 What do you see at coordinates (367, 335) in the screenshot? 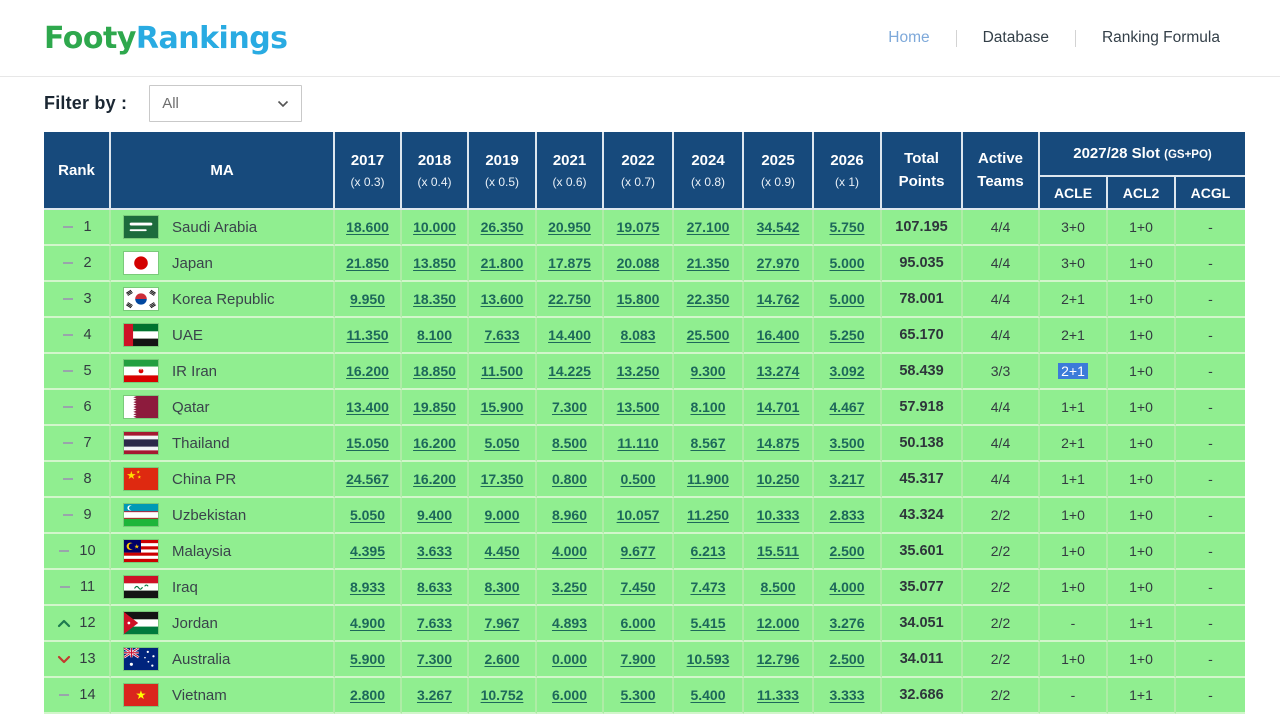
I see `score-link: 11.350` at bounding box center [367, 335].